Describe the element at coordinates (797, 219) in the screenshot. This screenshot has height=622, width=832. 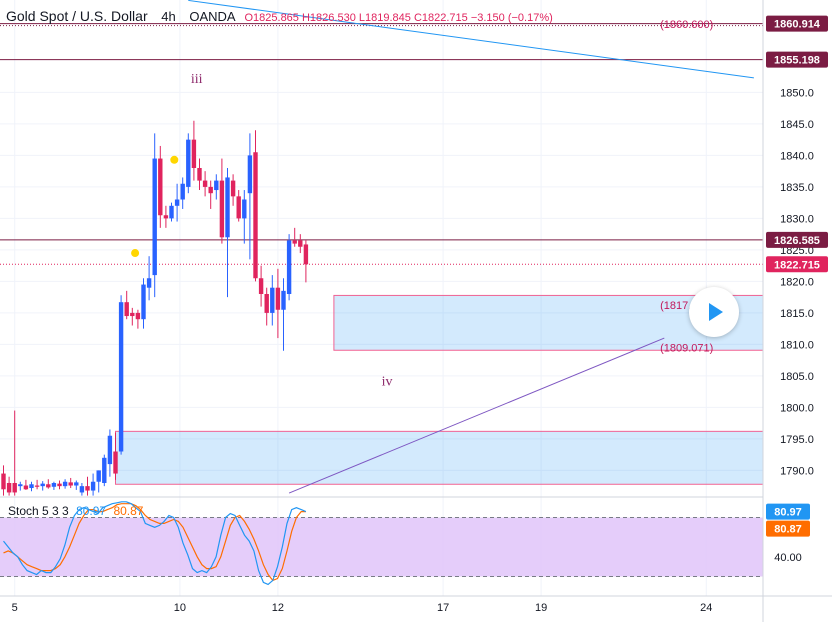
I see `price-tick-label: 1830.0` at that location.